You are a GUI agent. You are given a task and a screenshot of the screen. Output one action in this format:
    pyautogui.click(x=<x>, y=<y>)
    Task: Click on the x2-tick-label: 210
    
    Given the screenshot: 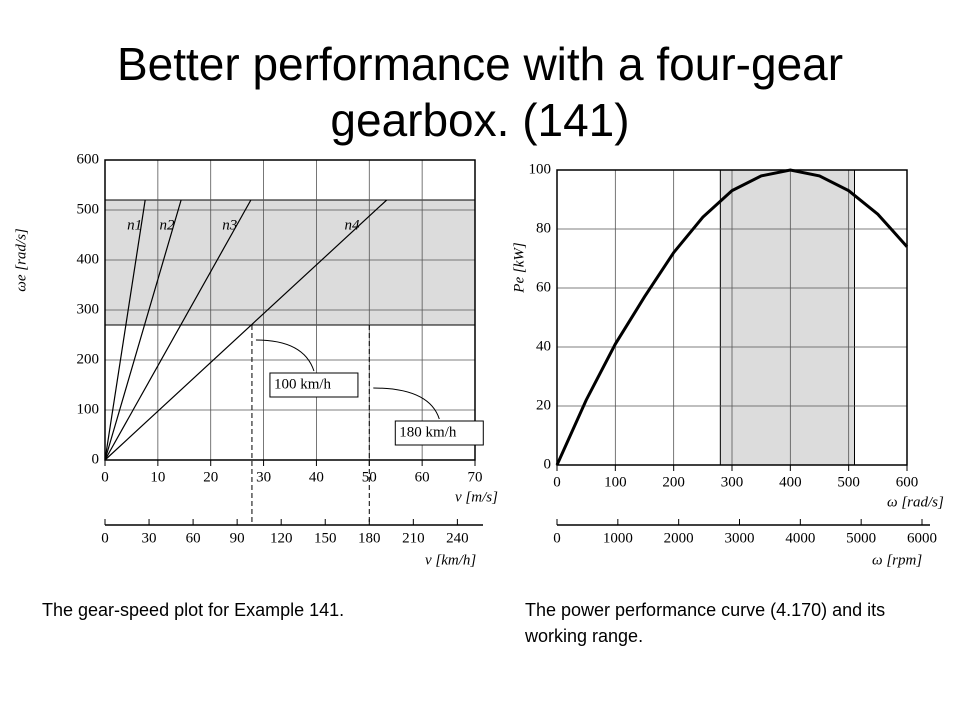 What is the action you would take?
    pyautogui.click(x=413, y=538)
    